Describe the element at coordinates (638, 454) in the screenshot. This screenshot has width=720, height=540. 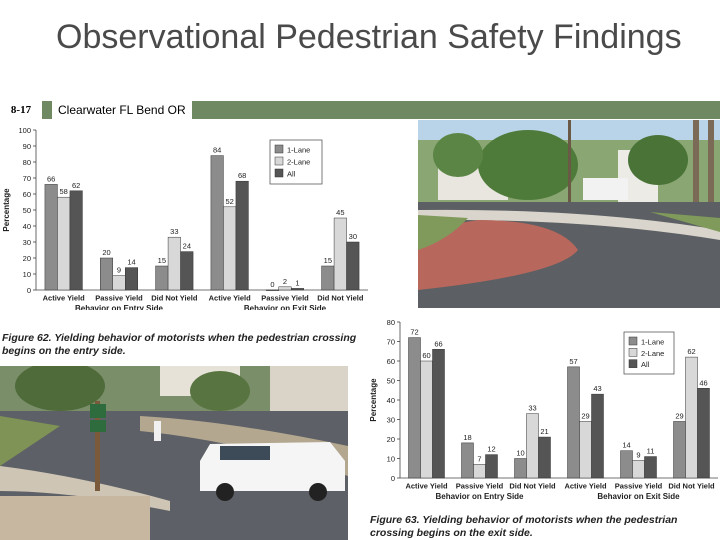
I see `bar-value-label: 9` at that location.